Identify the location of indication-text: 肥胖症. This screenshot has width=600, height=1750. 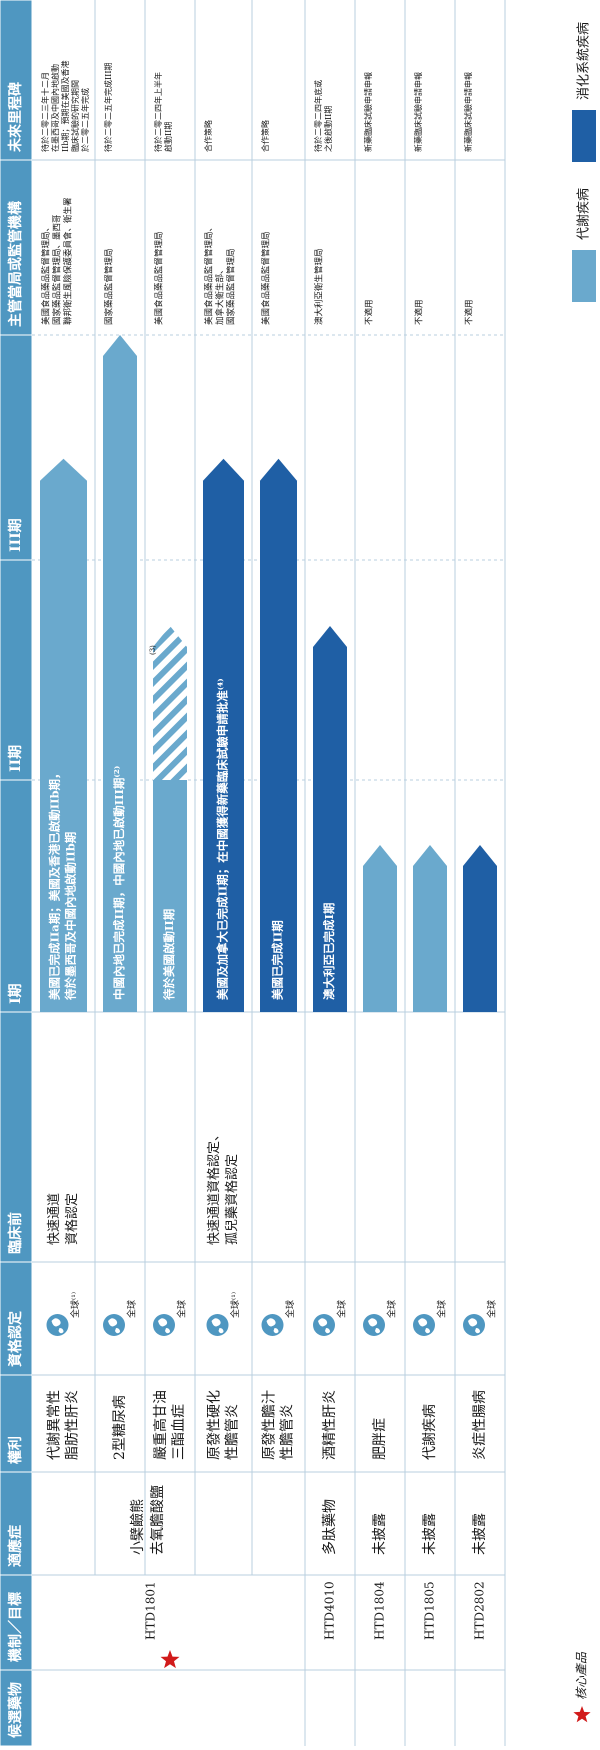
(380, 1439).